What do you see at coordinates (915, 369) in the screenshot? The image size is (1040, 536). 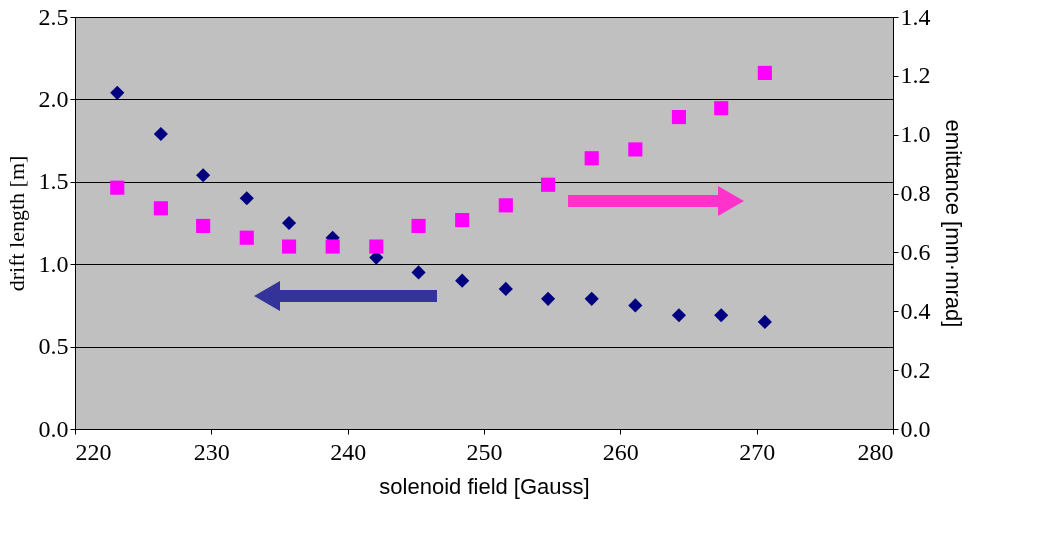 I see `y2-tick-label: 0.2` at bounding box center [915, 369].